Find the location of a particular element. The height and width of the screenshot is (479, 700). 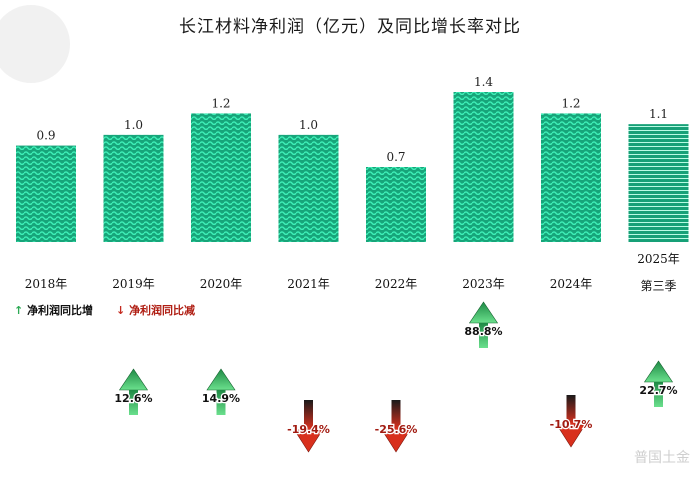

category-label: 第三季 is located at coordinates (658, 286).